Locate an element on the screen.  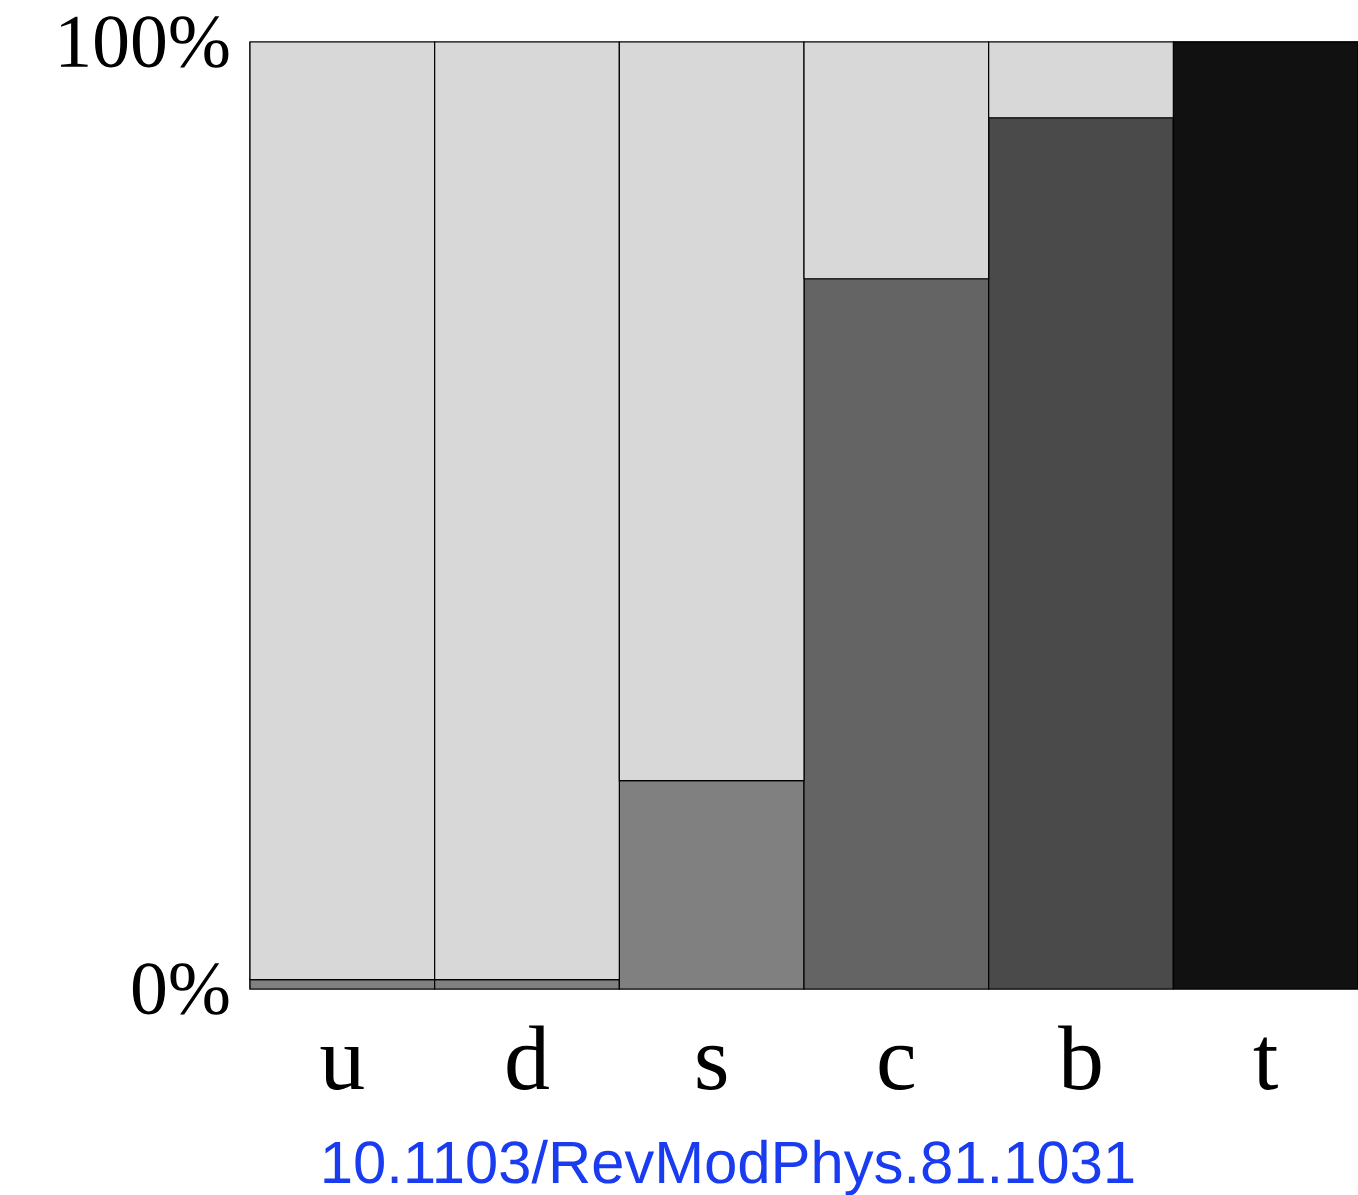
x-tick-label: b is located at coordinates (1079, 1057).